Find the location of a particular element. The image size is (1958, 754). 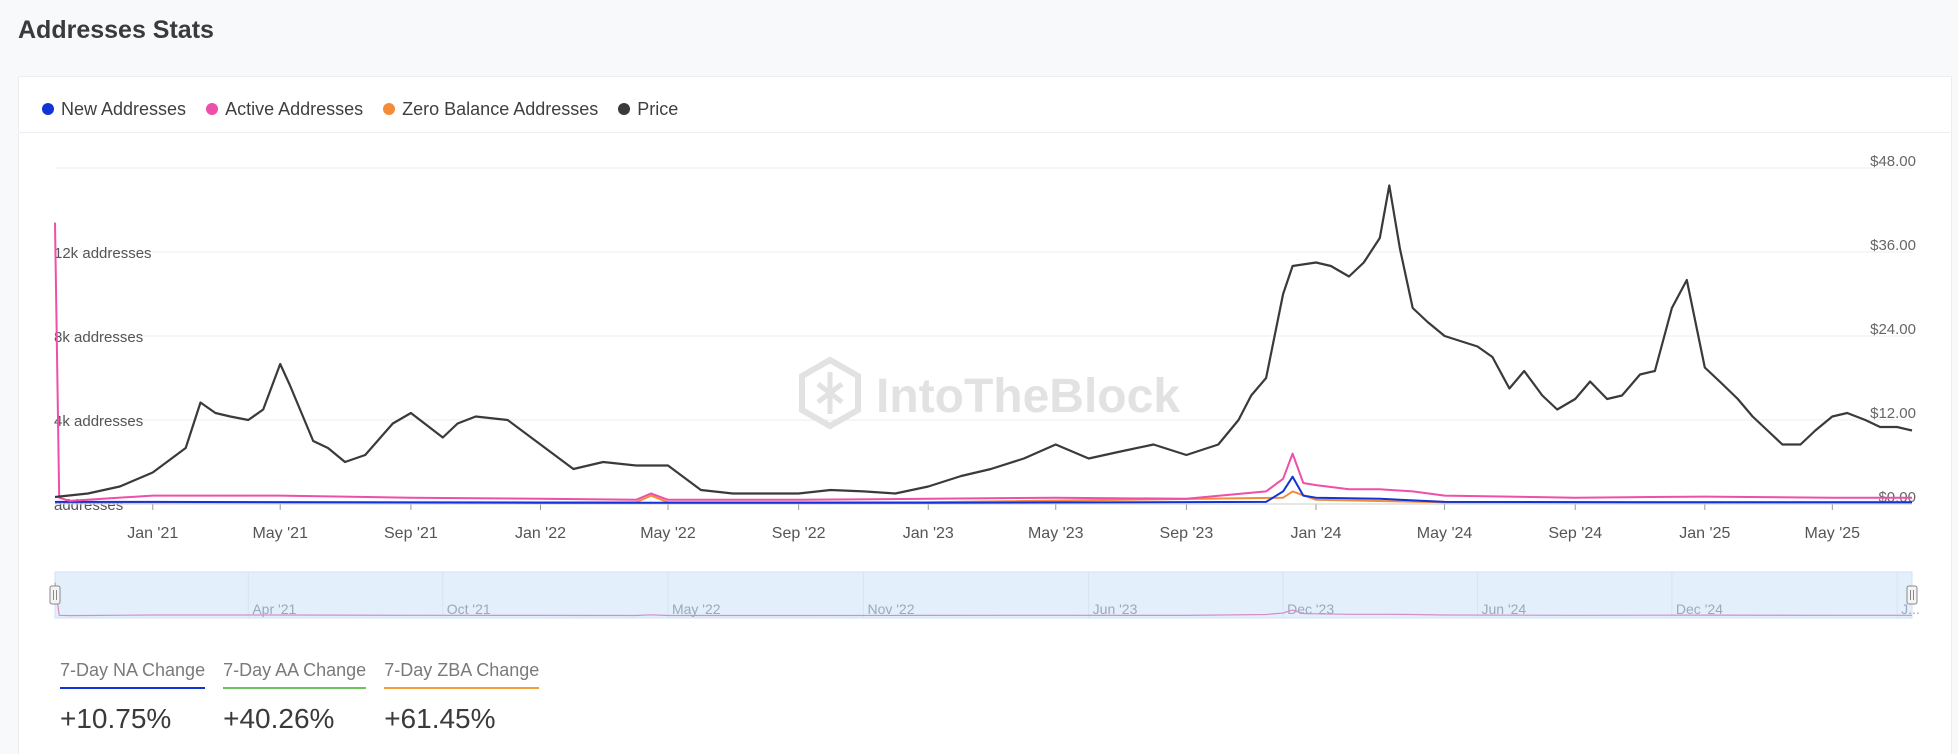

navigator-label: Oct '21 is located at coordinates (469, 609).